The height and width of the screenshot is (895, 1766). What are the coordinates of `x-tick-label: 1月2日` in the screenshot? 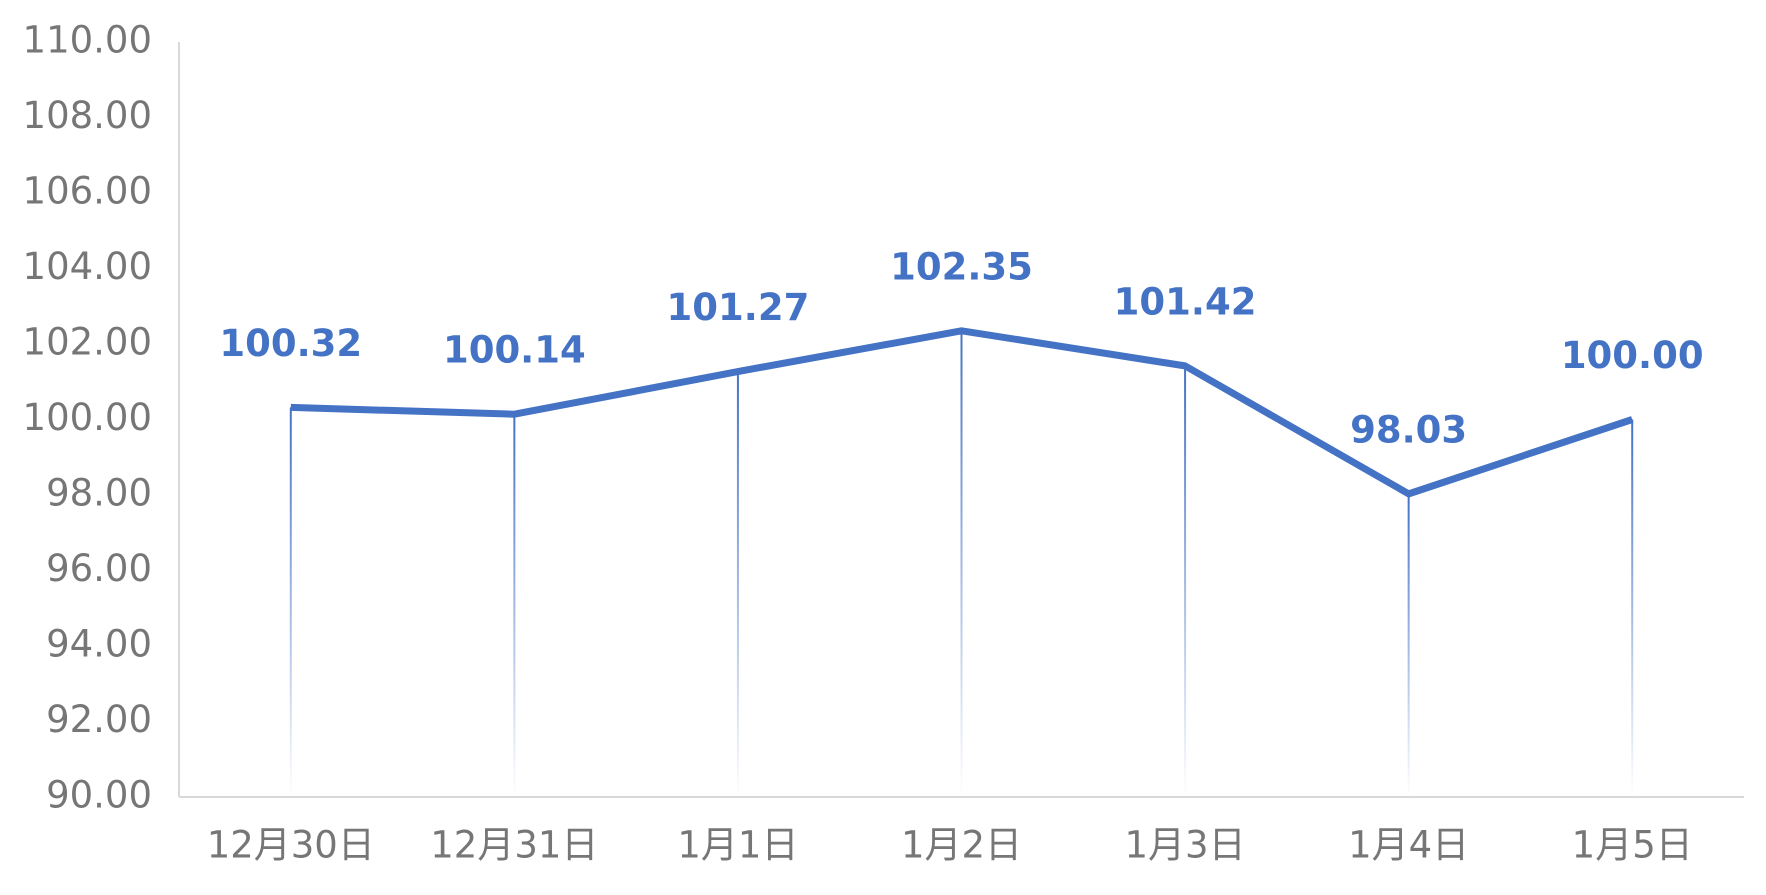 It's located at (961, 845).